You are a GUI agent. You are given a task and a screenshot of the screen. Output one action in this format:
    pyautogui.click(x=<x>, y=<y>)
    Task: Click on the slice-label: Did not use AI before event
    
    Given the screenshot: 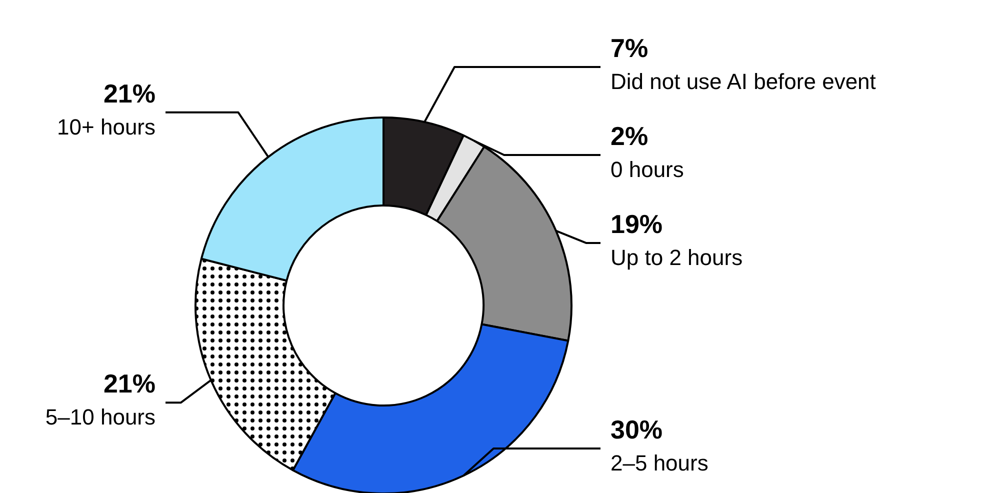 What is the action you would take?
    pyautogui.click(x=743, y=81)
    